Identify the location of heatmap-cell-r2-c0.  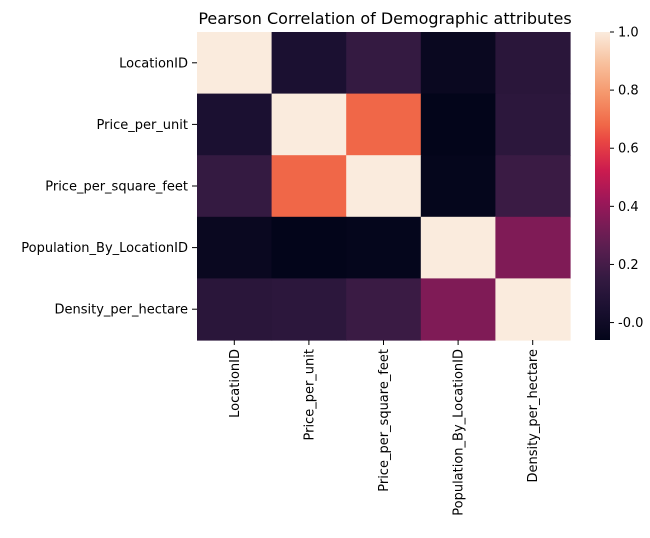
(235, 186).